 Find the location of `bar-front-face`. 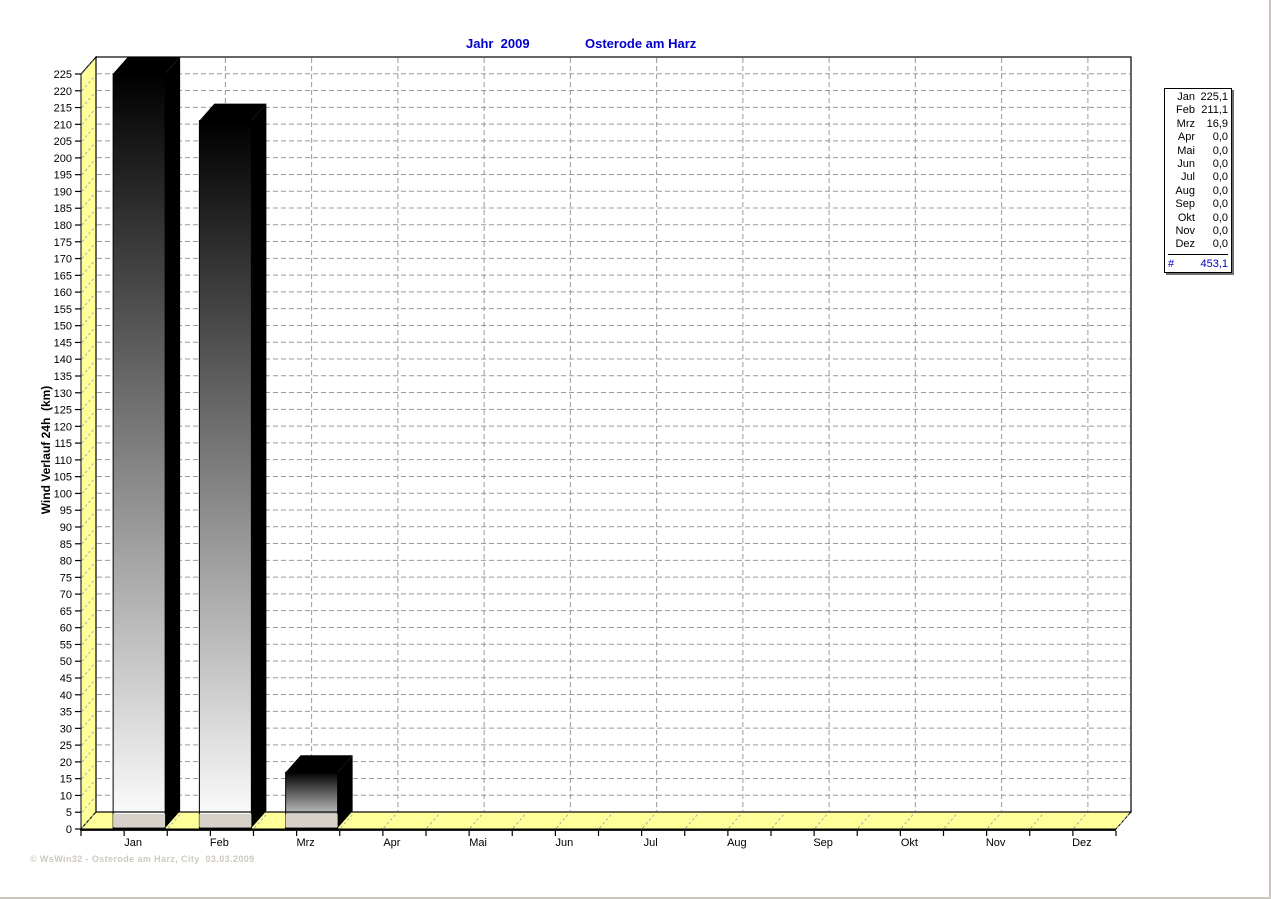

bar-front-face is located at coordinates (139, 451).